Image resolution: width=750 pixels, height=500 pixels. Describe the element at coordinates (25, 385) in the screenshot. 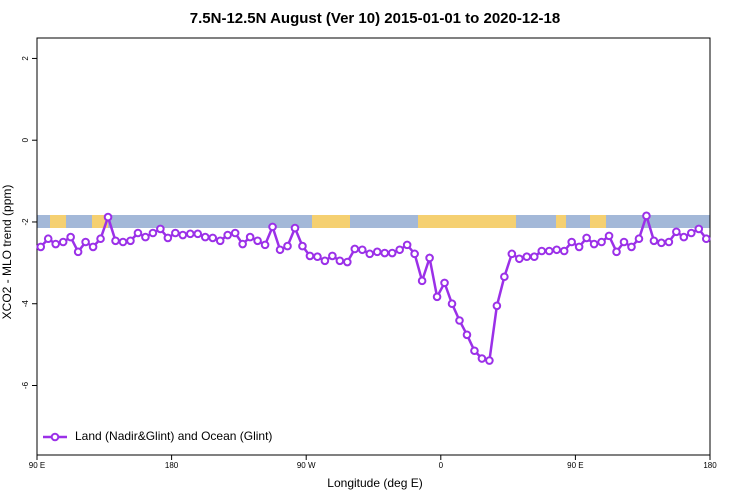

I see `y-tick-label: -6` at that location.